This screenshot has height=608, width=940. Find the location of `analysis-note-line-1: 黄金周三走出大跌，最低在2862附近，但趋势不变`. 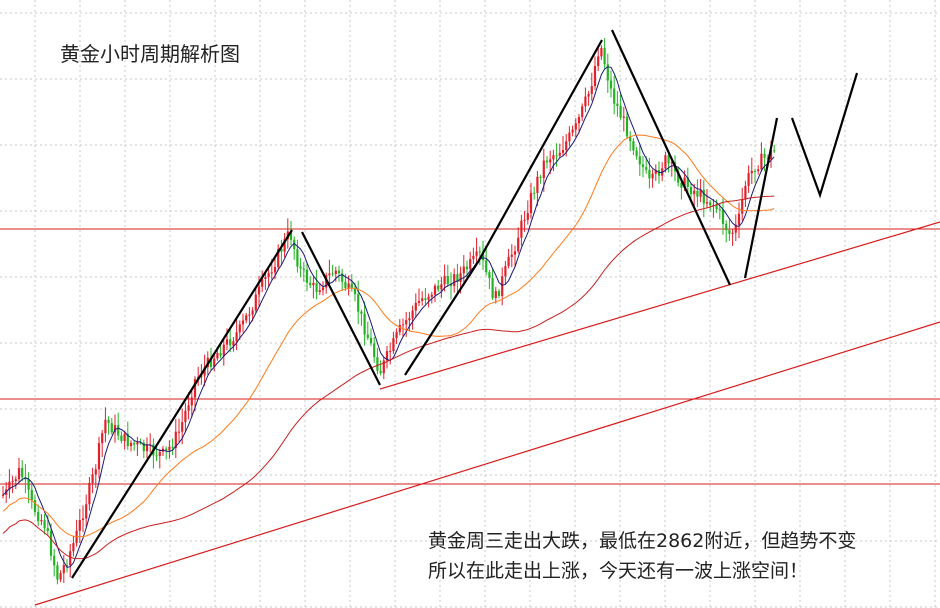

analysis-note-line-1: 黄金周三走出大跌，最低在2862附近，但趋势不变 is located at coordinates (642, 541).